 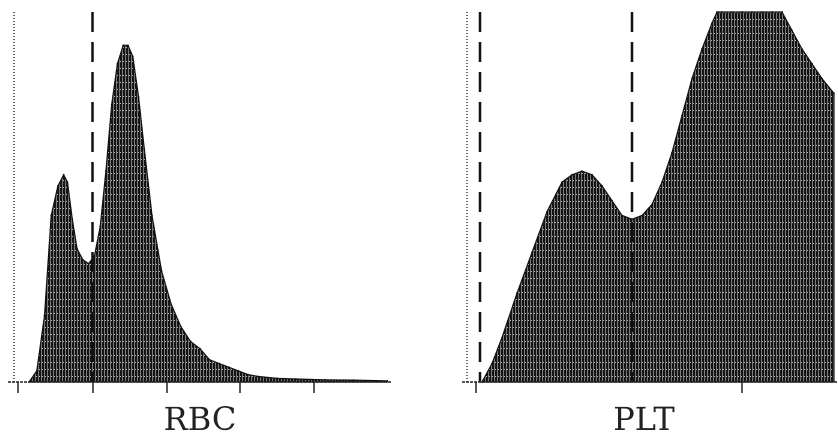 I want to click on plt-chart-title: PLT, so click(x=644, y=418).